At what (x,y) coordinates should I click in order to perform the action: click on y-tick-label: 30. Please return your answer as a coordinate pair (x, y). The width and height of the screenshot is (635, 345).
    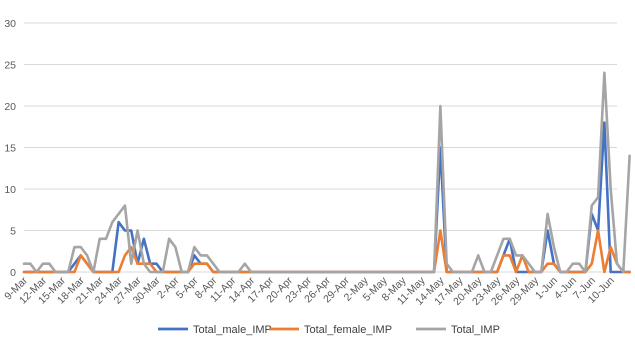
    Looking at the image, I should click on (10, 24).